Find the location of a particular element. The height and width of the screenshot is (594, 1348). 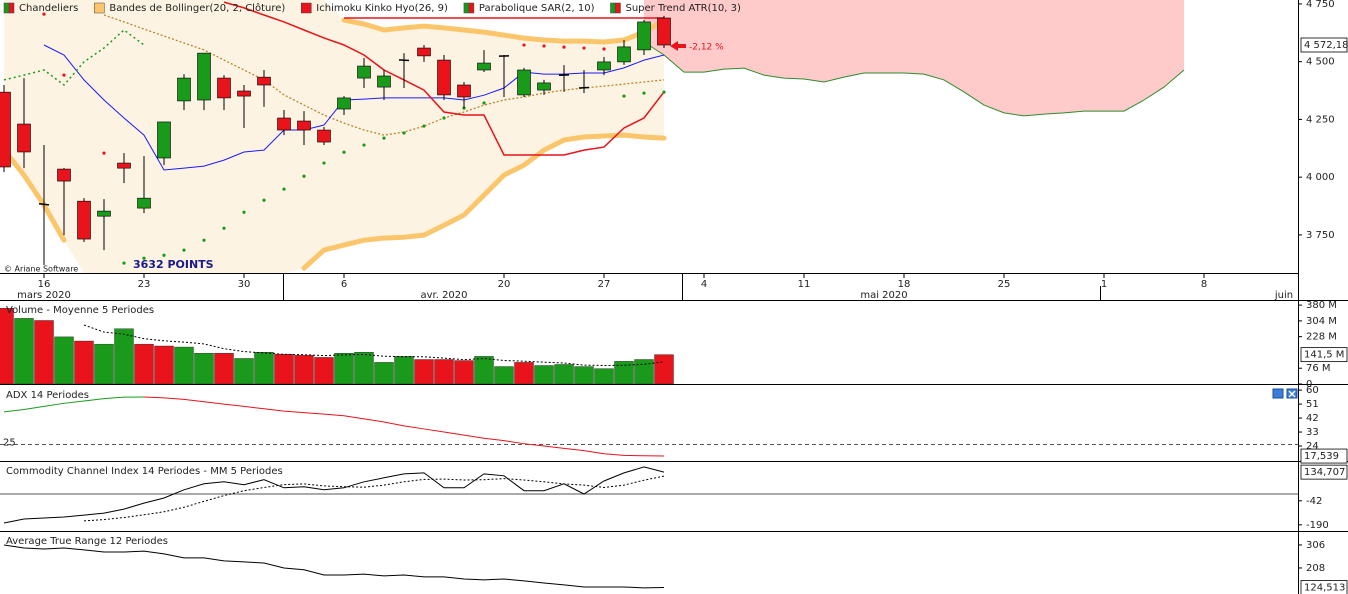

y-tick-label: 4 250 is located at coordinates (1320, 119).